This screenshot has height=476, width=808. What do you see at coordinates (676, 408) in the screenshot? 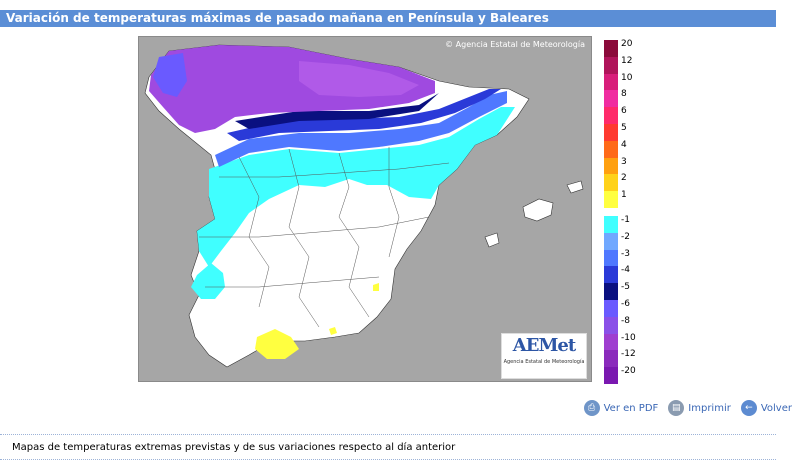
I see `printer-icon: ▤` at bounding box center [676, 408].